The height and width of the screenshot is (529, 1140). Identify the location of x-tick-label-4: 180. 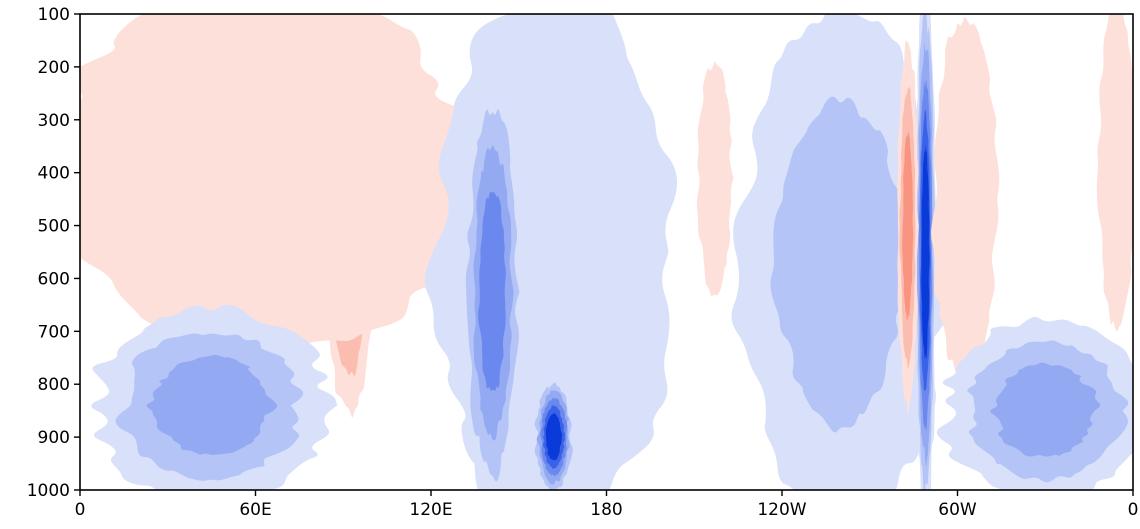
(606, 510).